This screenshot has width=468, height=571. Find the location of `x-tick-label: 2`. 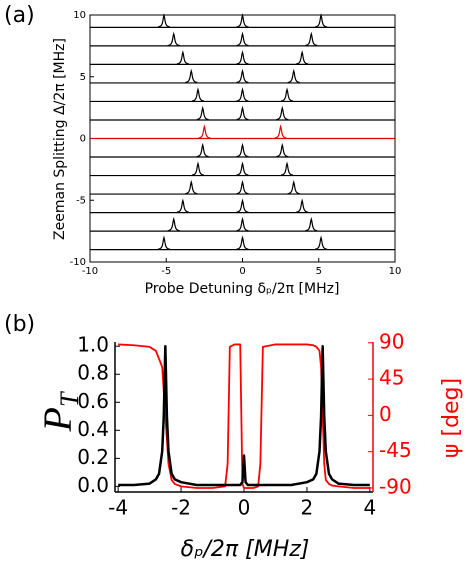

x-tick-label: 2 is located at coordinates (307, 508).